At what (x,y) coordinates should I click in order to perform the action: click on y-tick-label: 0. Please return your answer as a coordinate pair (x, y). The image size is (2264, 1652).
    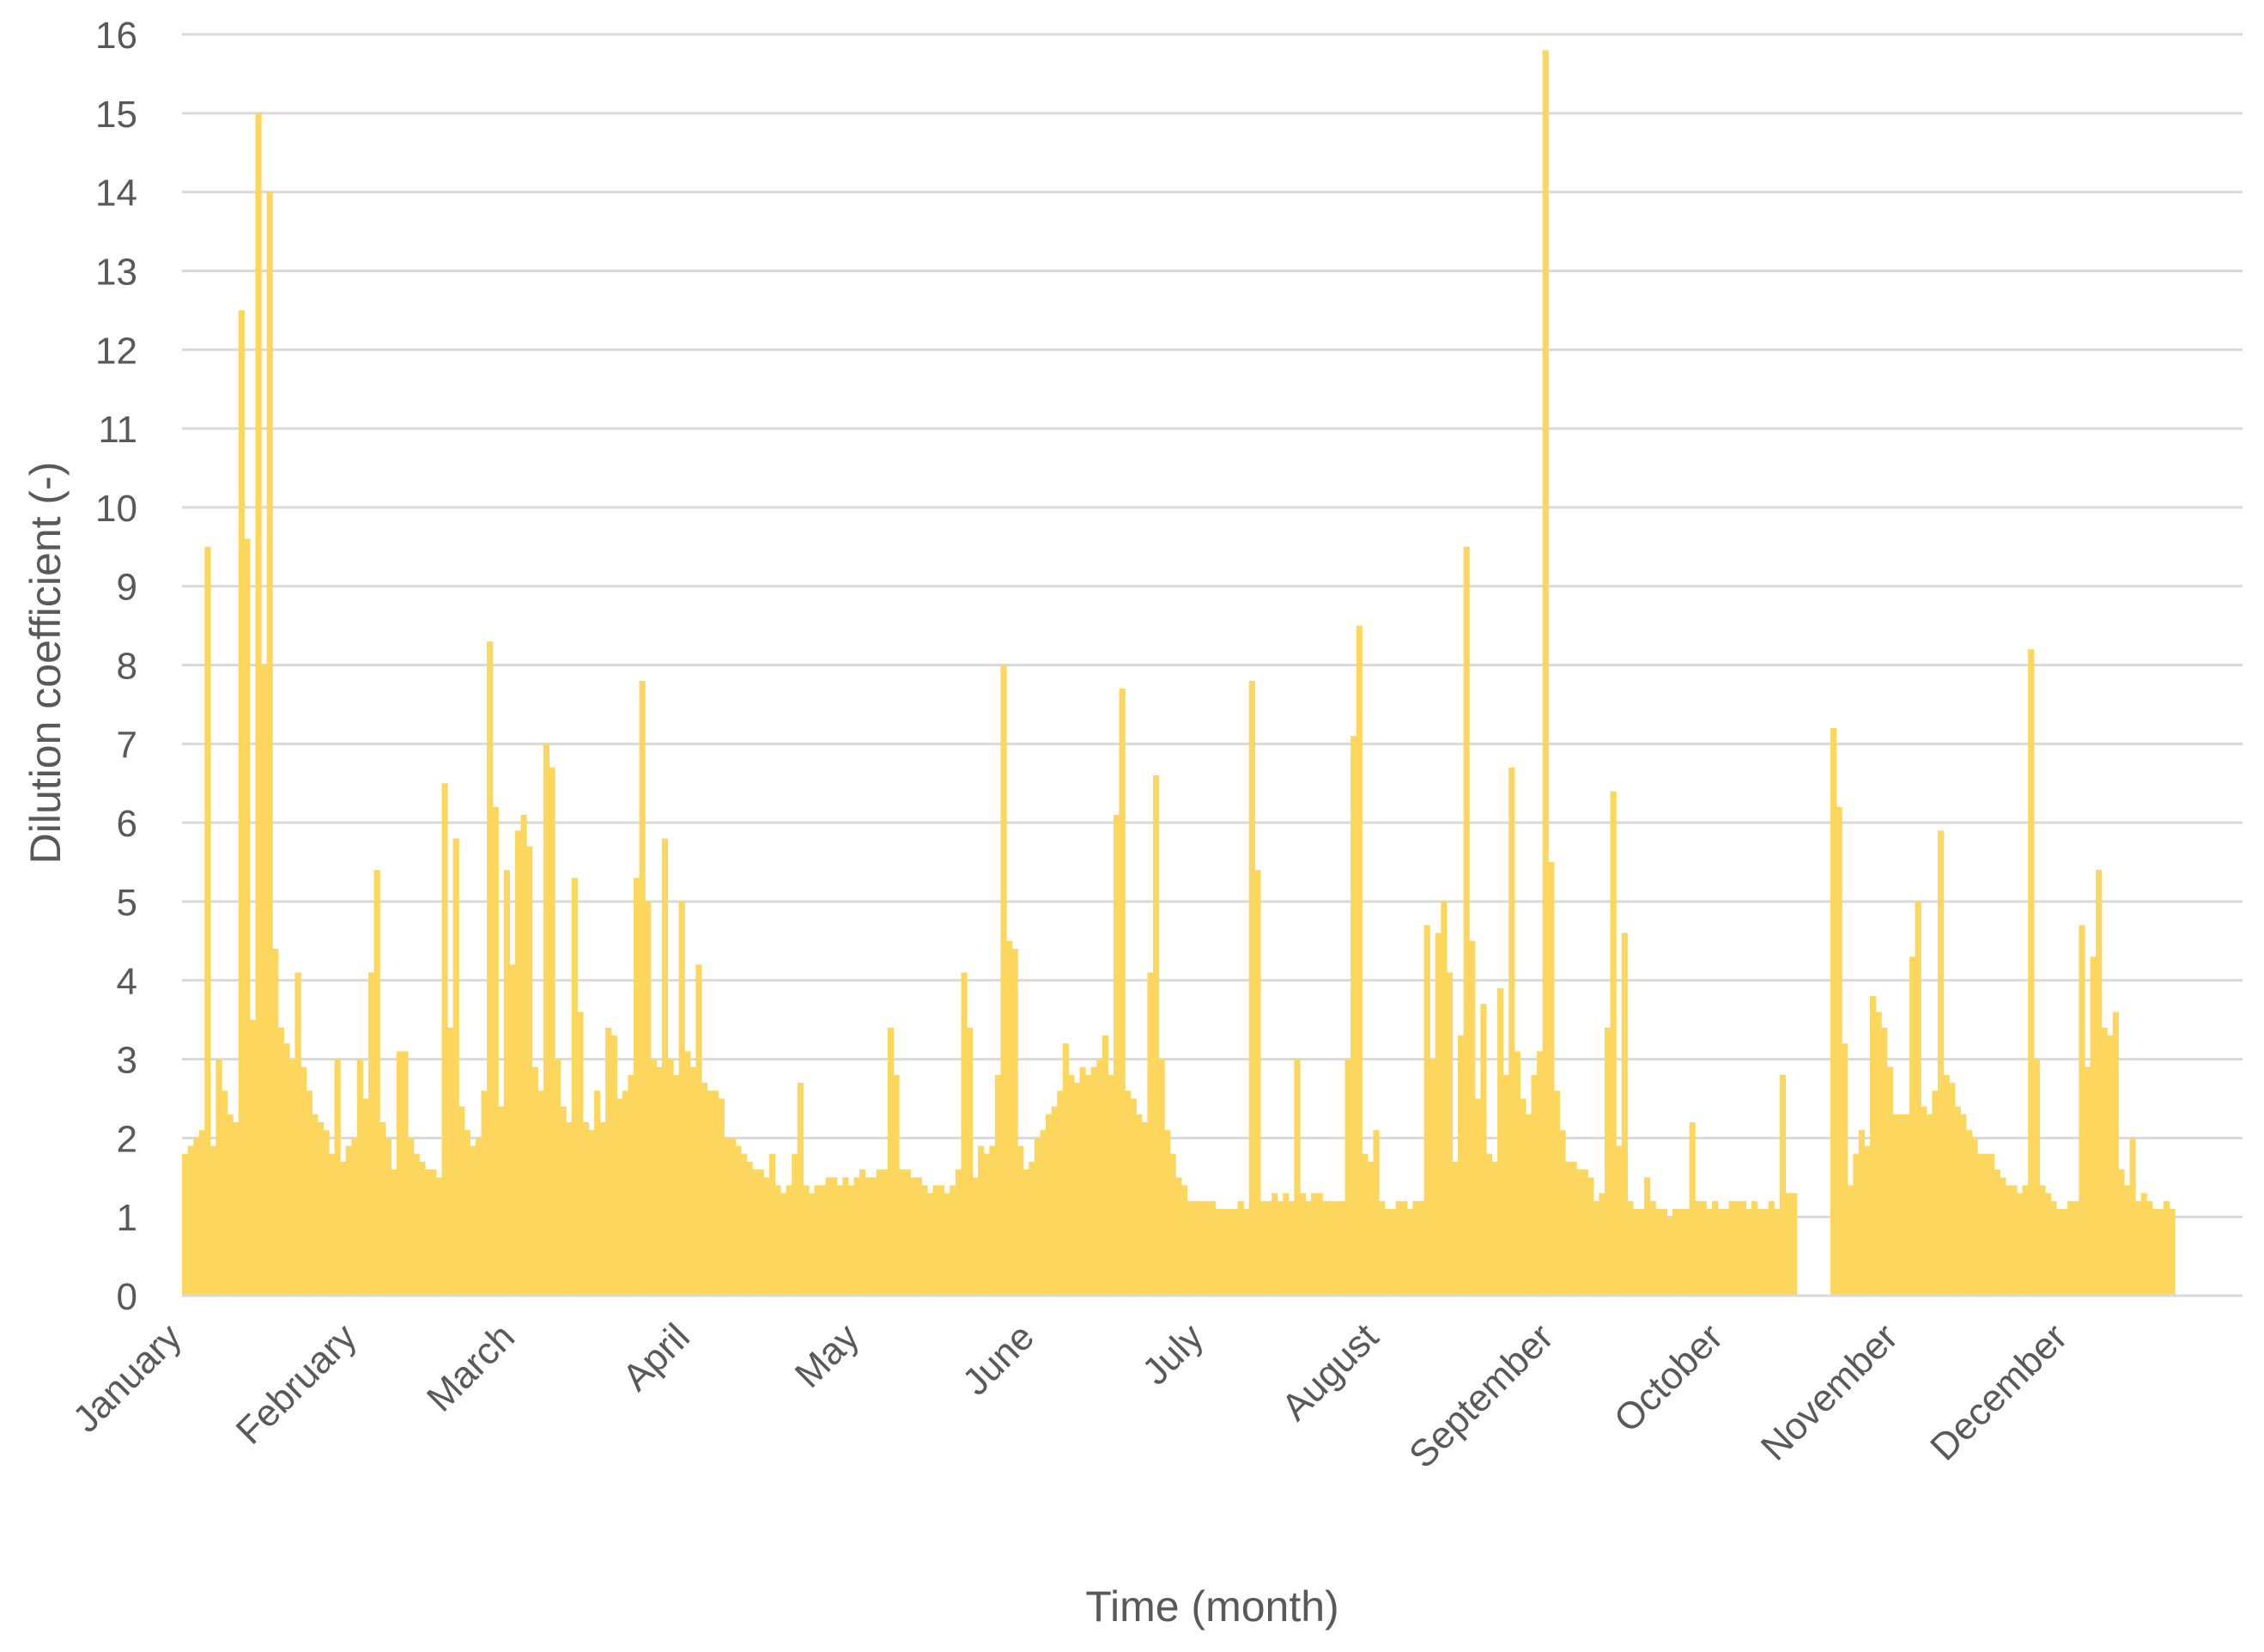
    Looking at the image, I should click on (127, 1297).